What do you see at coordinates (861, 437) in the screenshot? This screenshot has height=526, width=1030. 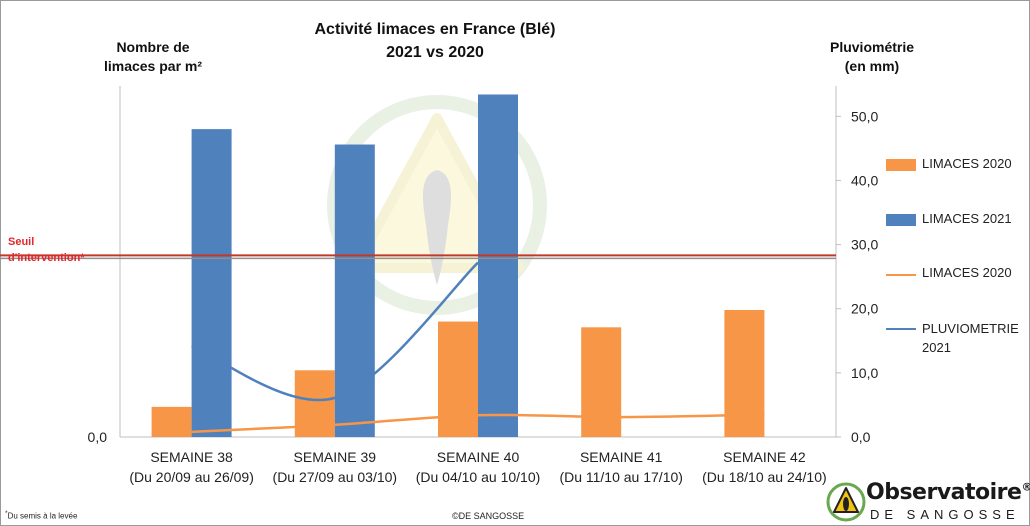 I see `right-axis-tick-label: 0,0` at bounding box center [861, 437].